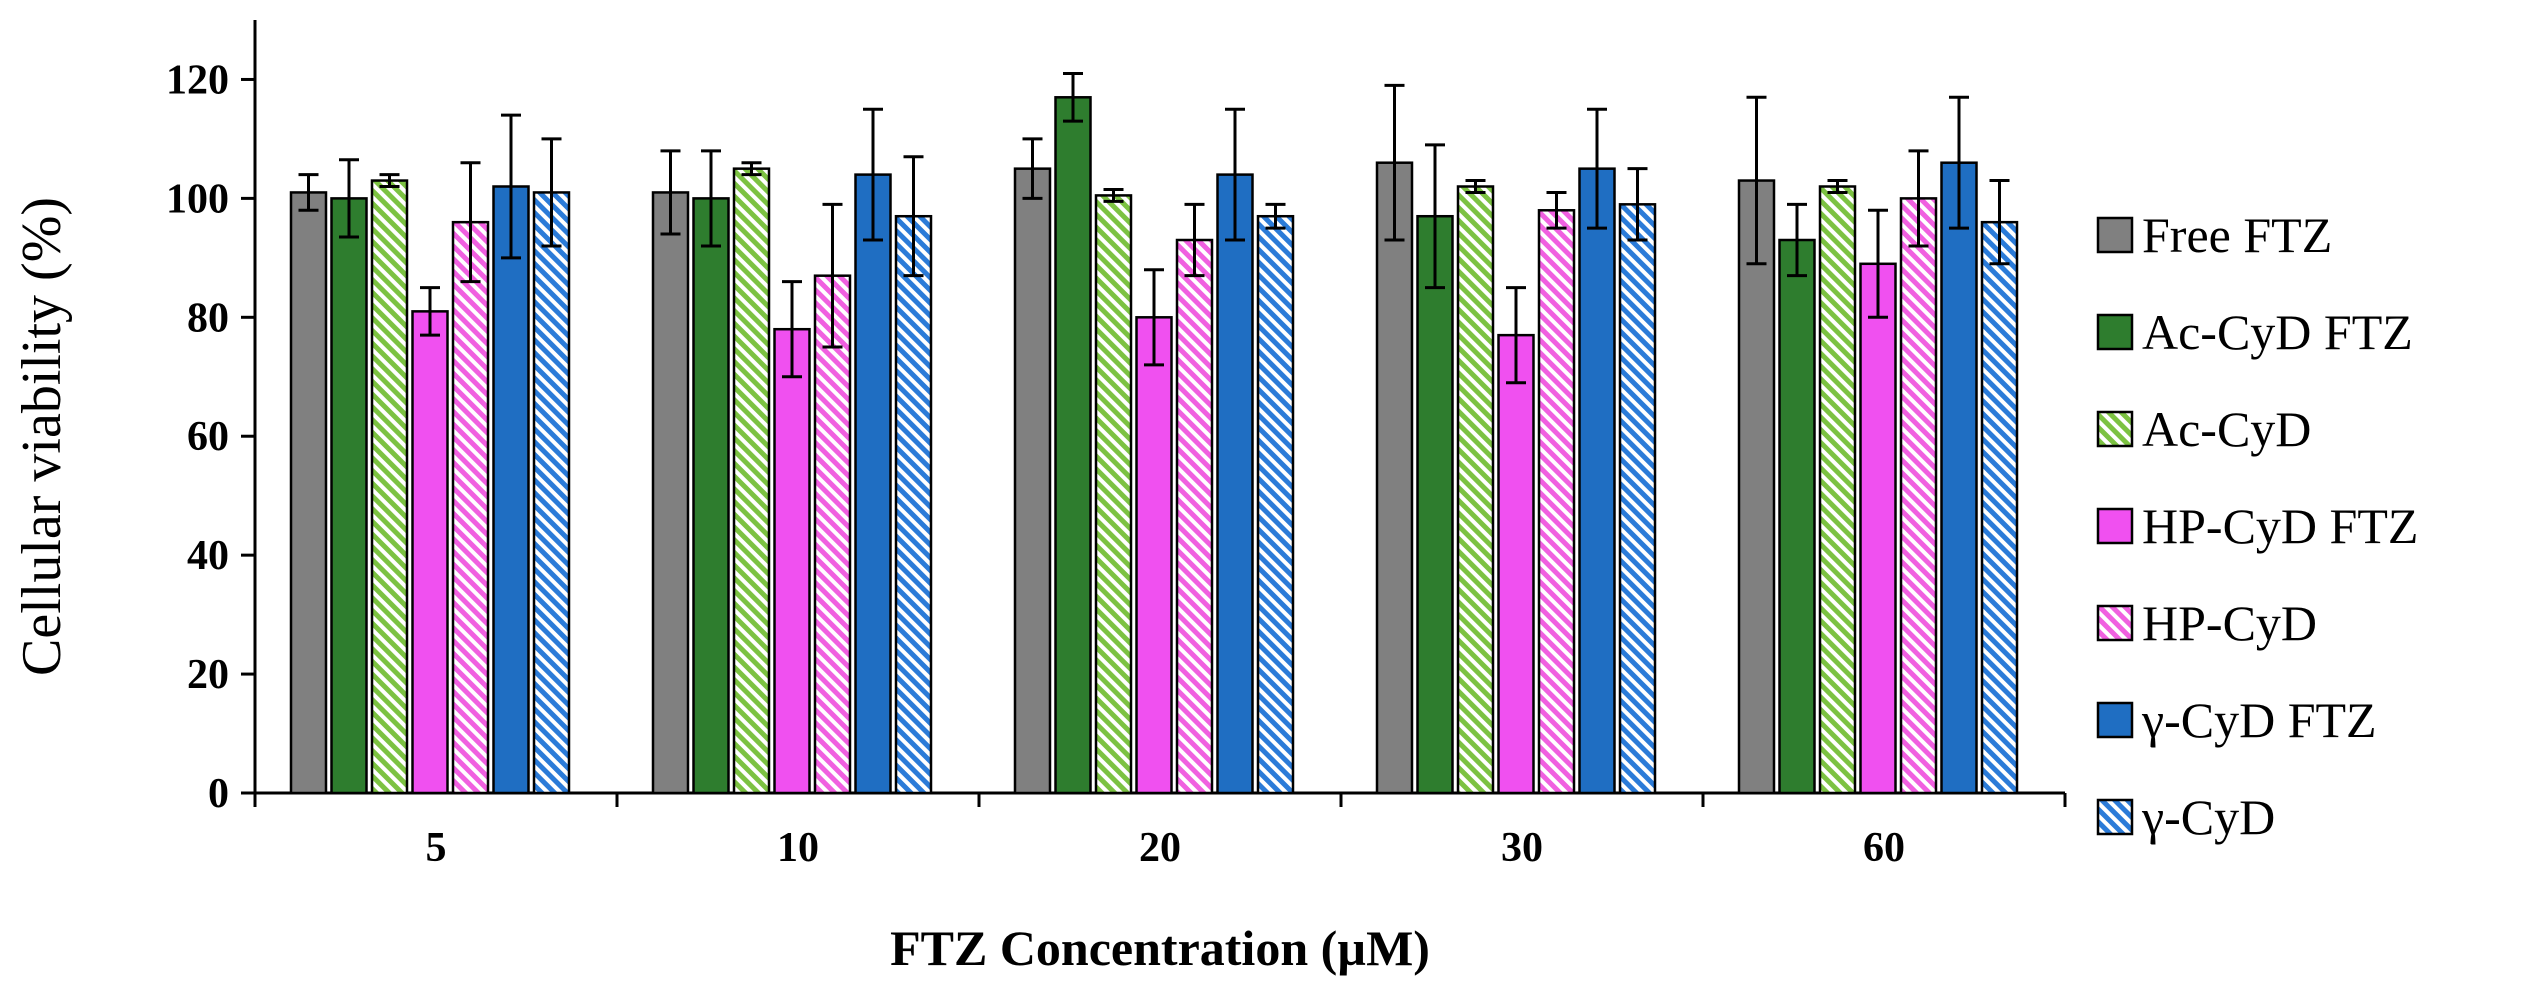 This screenshot has width=2538, height=996. What do you see at coordinates (511, 490) in the screenshot?
I see `bar--cyd-ftz-5` at bounding box center [511, 490].